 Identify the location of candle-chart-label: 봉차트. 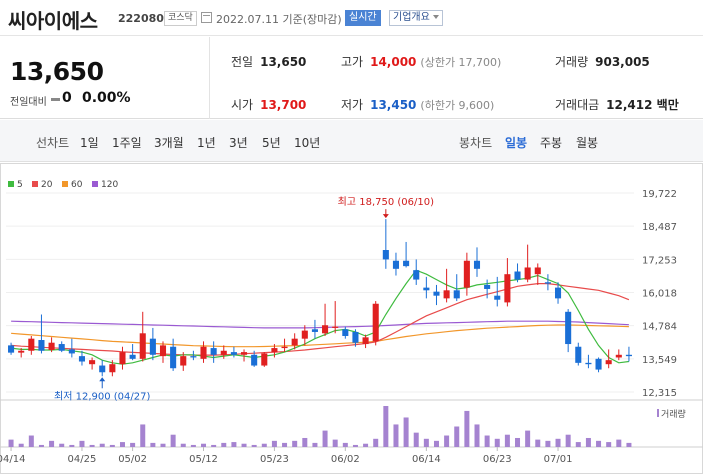
(476, 143).